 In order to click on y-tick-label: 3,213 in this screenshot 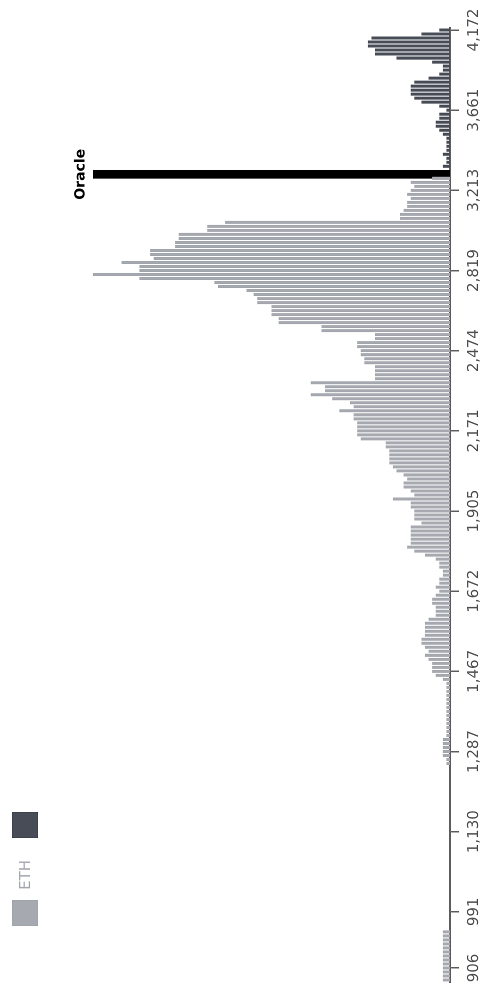, I will do `click(473, 190)`.